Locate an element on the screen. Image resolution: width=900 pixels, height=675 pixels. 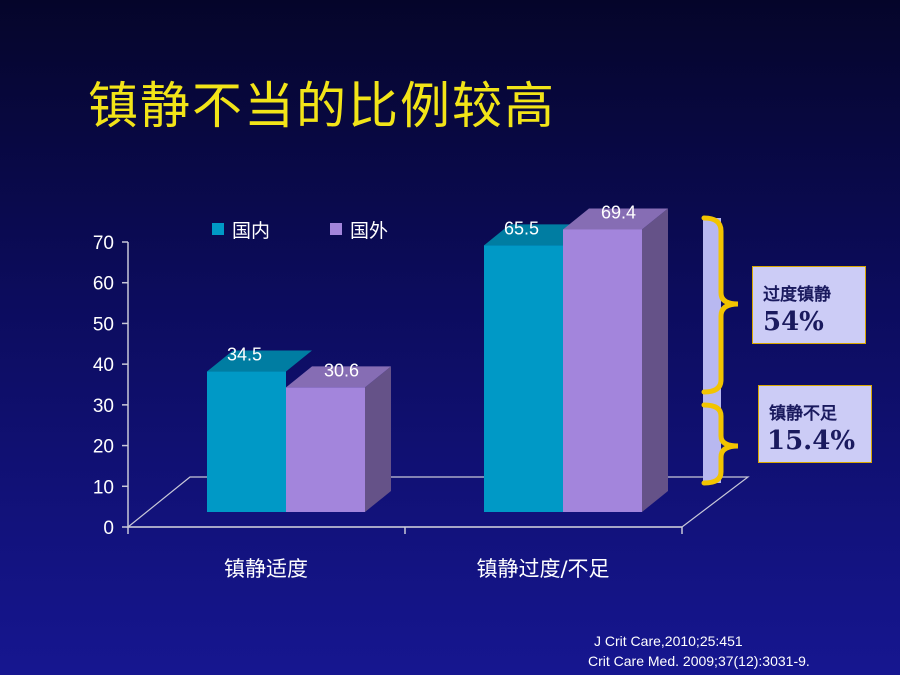
legend-item: 国内 is located at coordinates (241, 231).